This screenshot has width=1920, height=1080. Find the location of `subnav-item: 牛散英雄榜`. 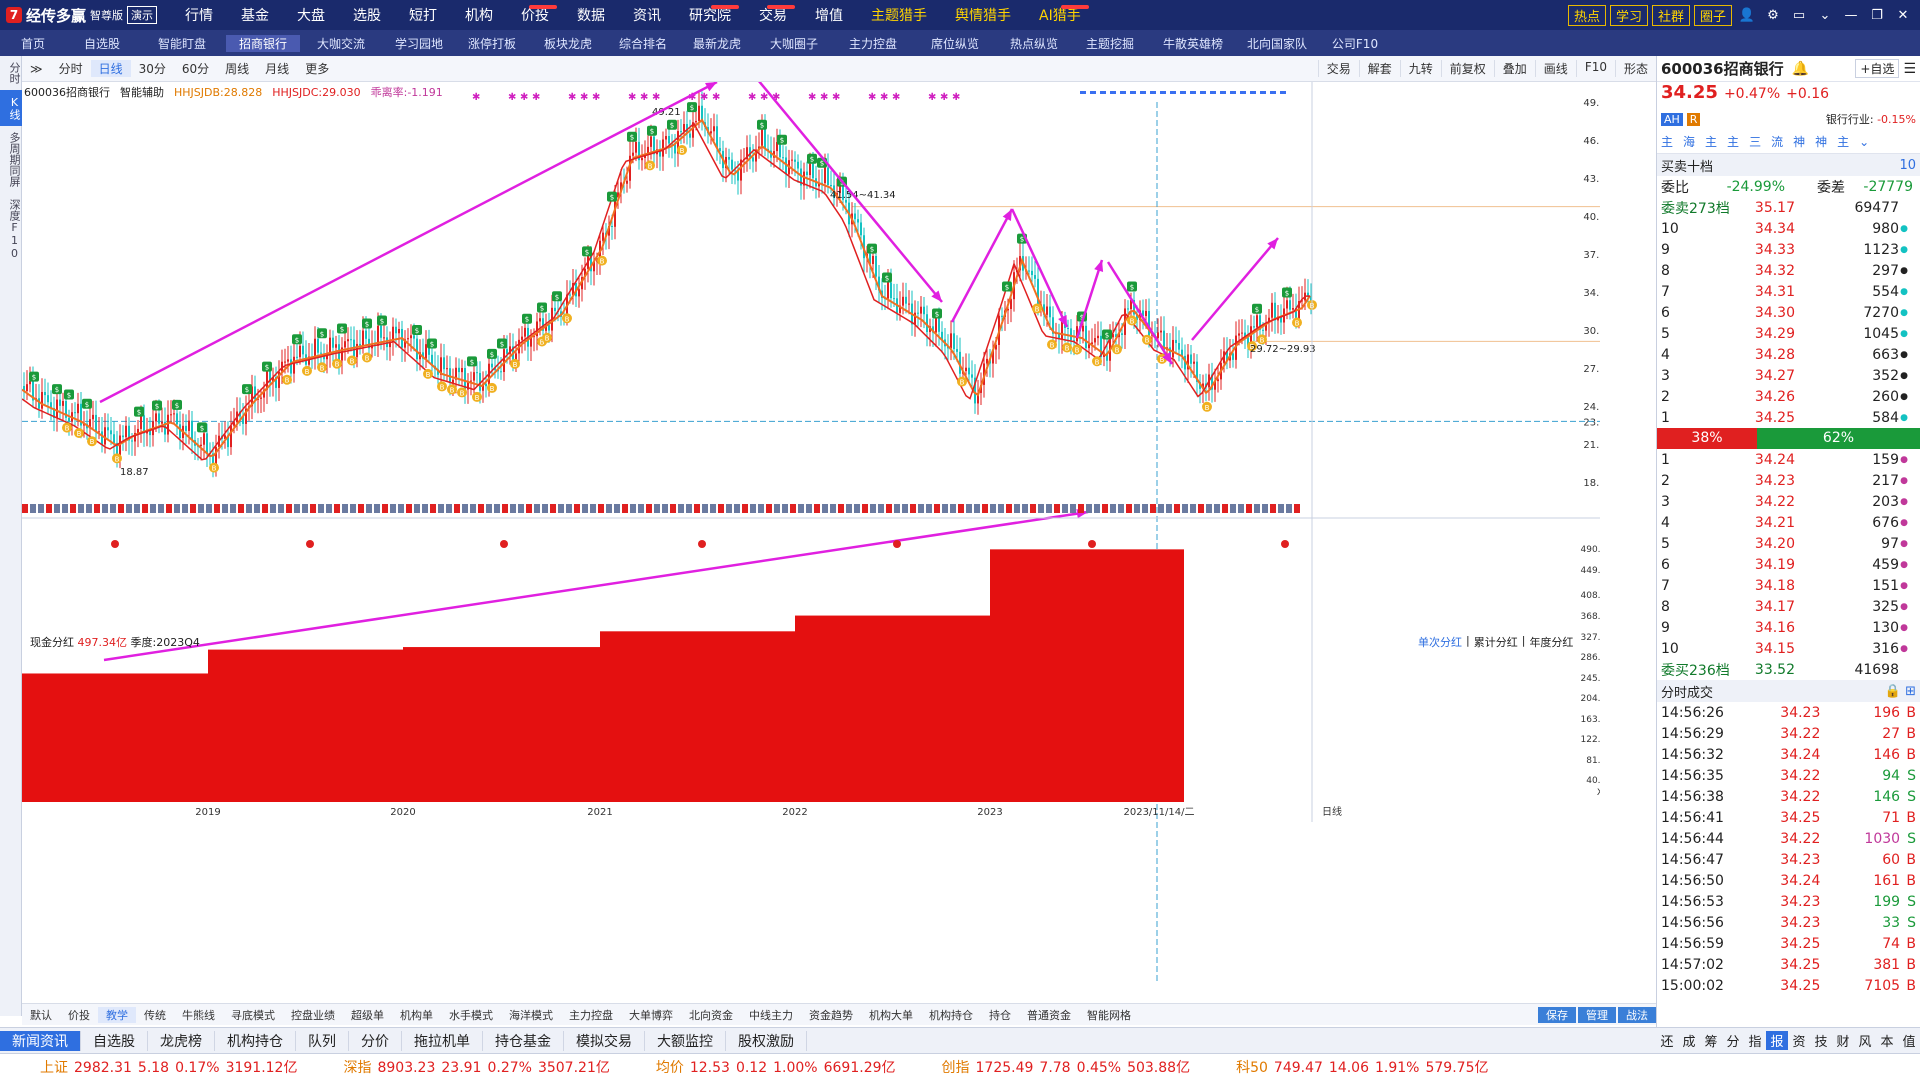

subnav-item: 牛散英雄榜 is located at coordinates (1192, 43).